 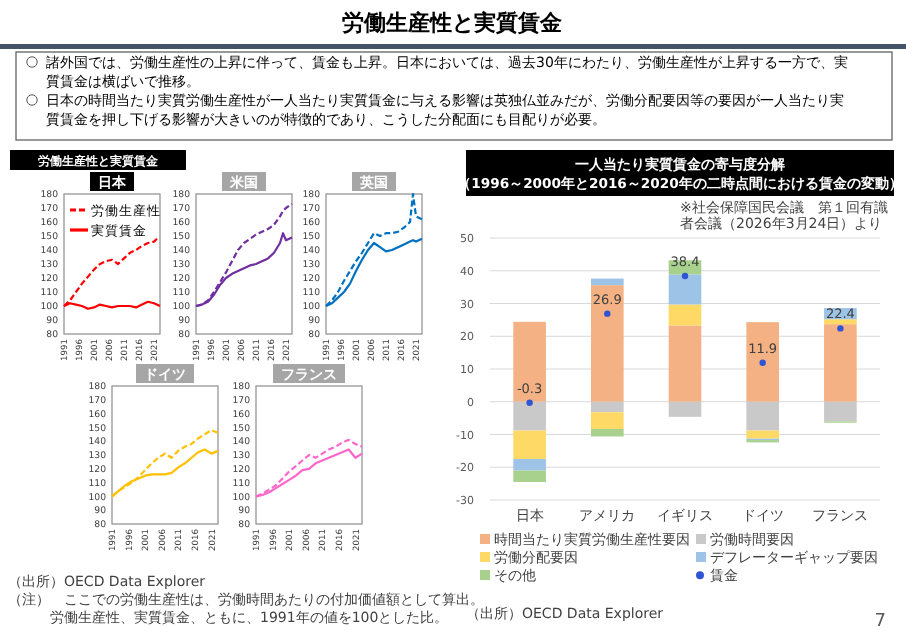 I want to click on text: 労働生産性と実質賃金, so click(x=453, y=23).